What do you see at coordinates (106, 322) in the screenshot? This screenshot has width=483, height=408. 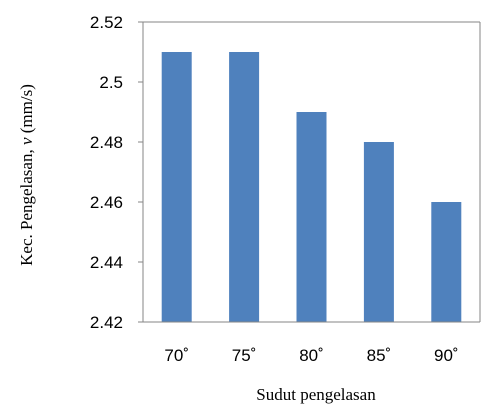 I see `y-tick-label: 2.42` at bounding box center [106, 322].